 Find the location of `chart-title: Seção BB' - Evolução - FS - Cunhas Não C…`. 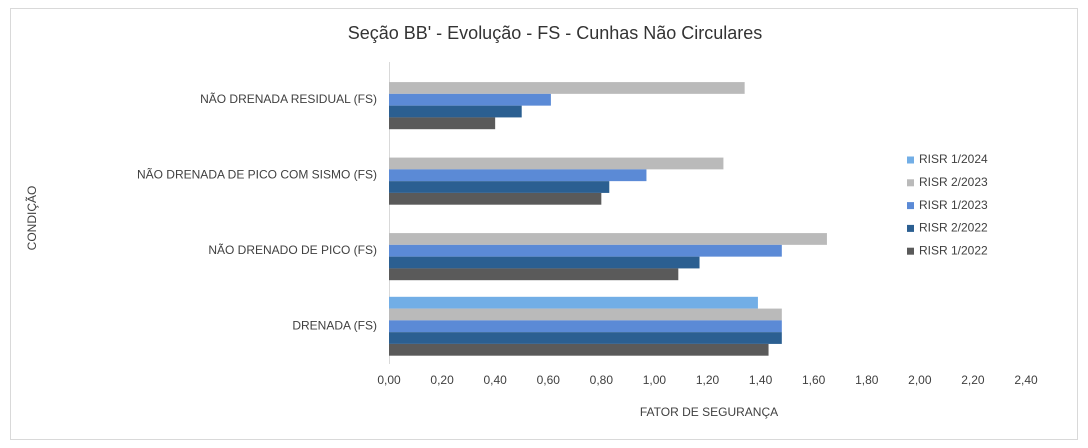

chart-title: Seção BB' - Evolução - FS - Cunhas Não C… is located at coordinates (555, 33).